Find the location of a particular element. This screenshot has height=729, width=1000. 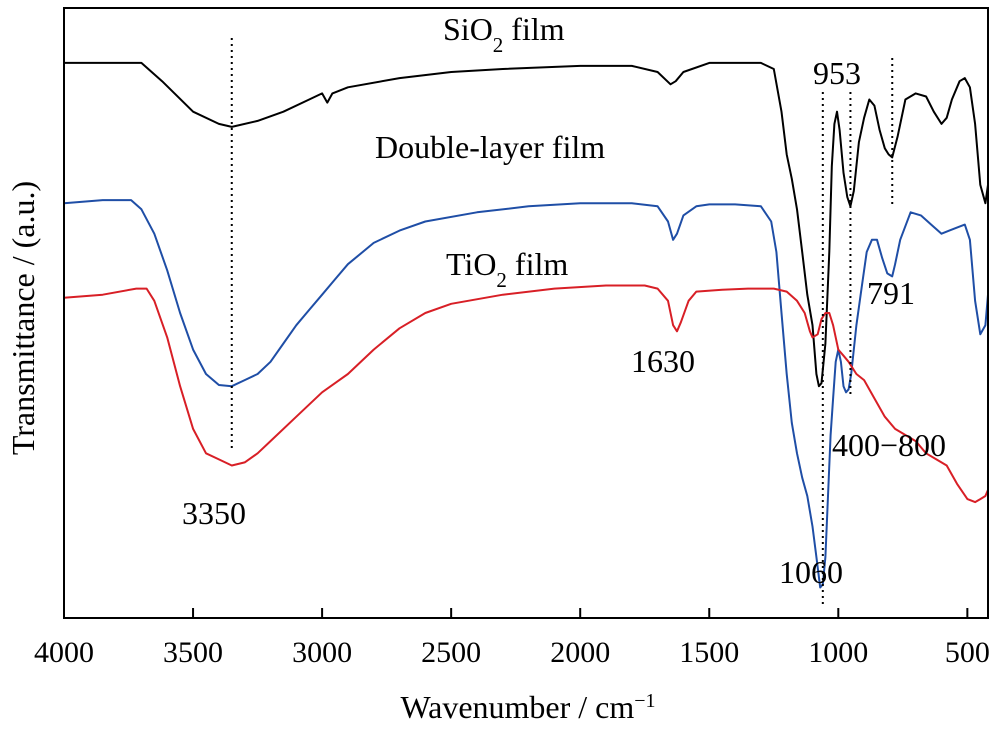

annotation-791: 791 is located at coordinates (891, 293).